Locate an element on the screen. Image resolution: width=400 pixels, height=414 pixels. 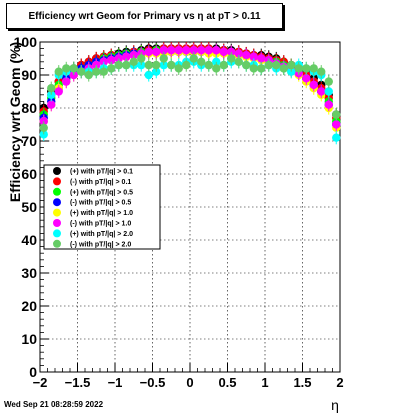
y-tick-label: 0 is located at coordinates (33, 372).